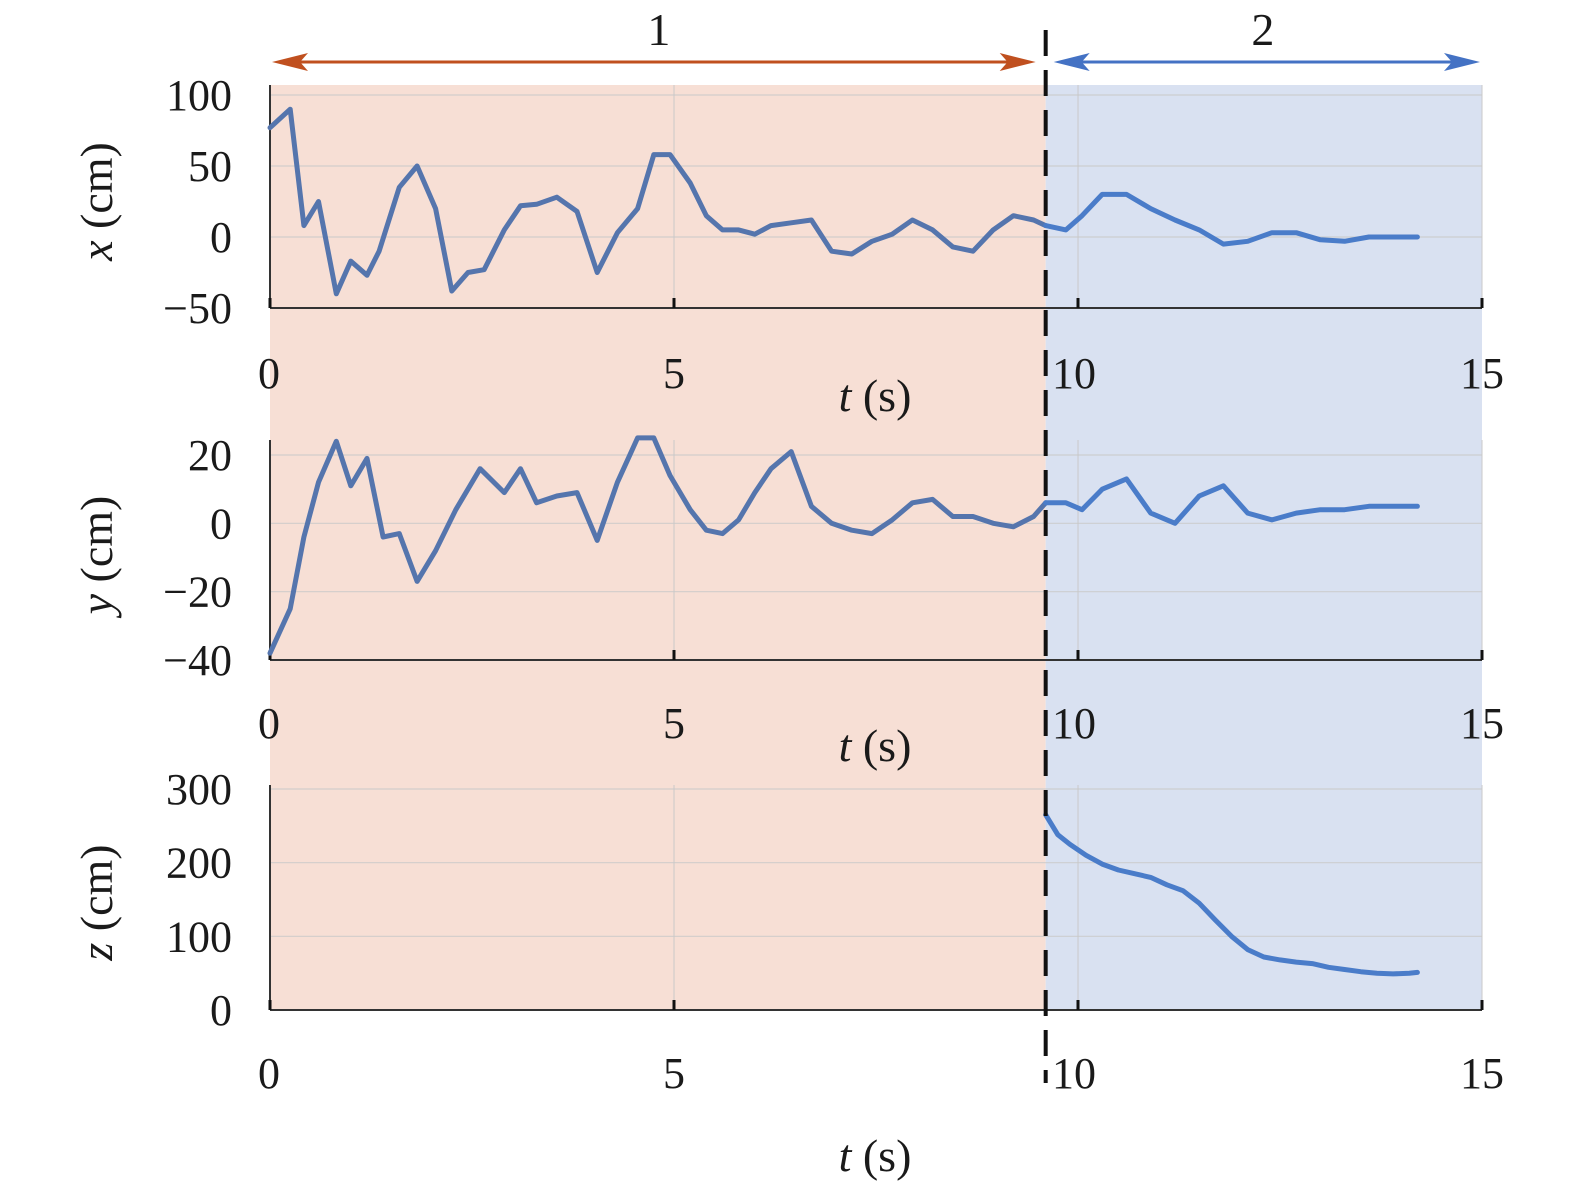 The image size is (1575, 1194). Describe the element at coordinates (674, 1073) in the screenshot. I see `z-x-tick-label: 5` at that location.